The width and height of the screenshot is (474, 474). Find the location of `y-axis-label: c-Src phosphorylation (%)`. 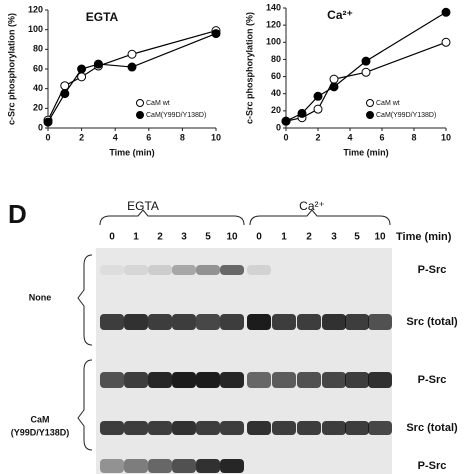

y-axis-label: c-Src phosphorylation (%) is located at coordinates (249, 68).